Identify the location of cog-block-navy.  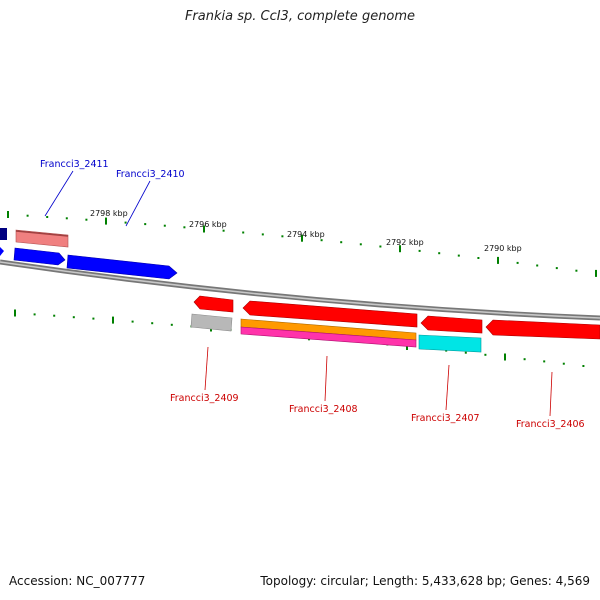
(3, 234).